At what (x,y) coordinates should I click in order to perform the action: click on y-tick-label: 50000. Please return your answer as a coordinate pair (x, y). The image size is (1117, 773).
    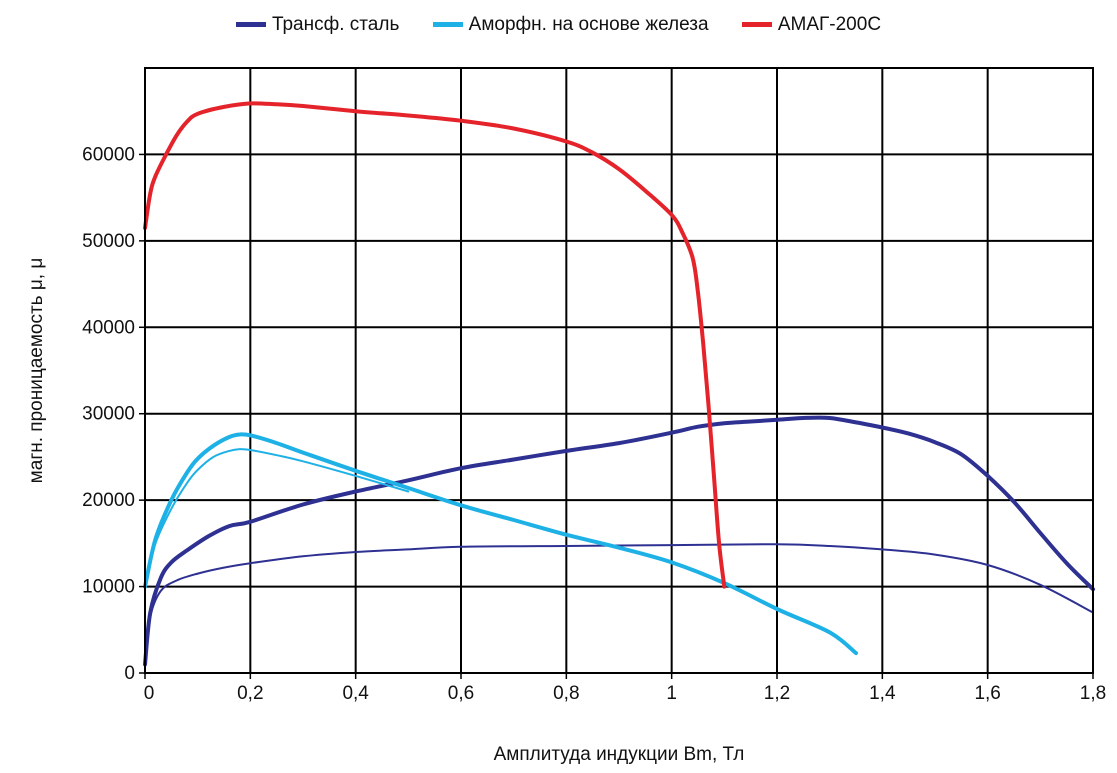
    Looking at the image, I should click on (108, 241).